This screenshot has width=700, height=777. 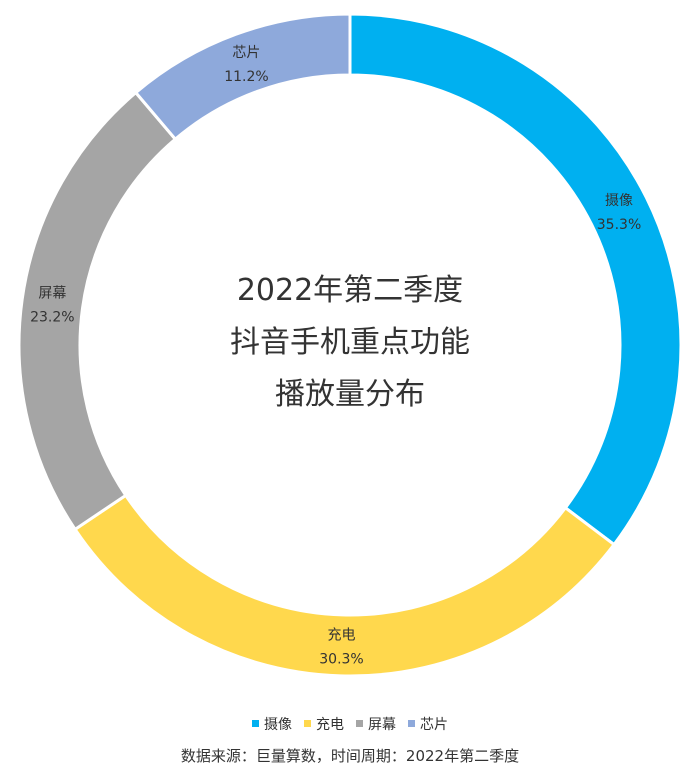 I want to click on slice-value-label: 30.3%, so click(x=341, y=659).